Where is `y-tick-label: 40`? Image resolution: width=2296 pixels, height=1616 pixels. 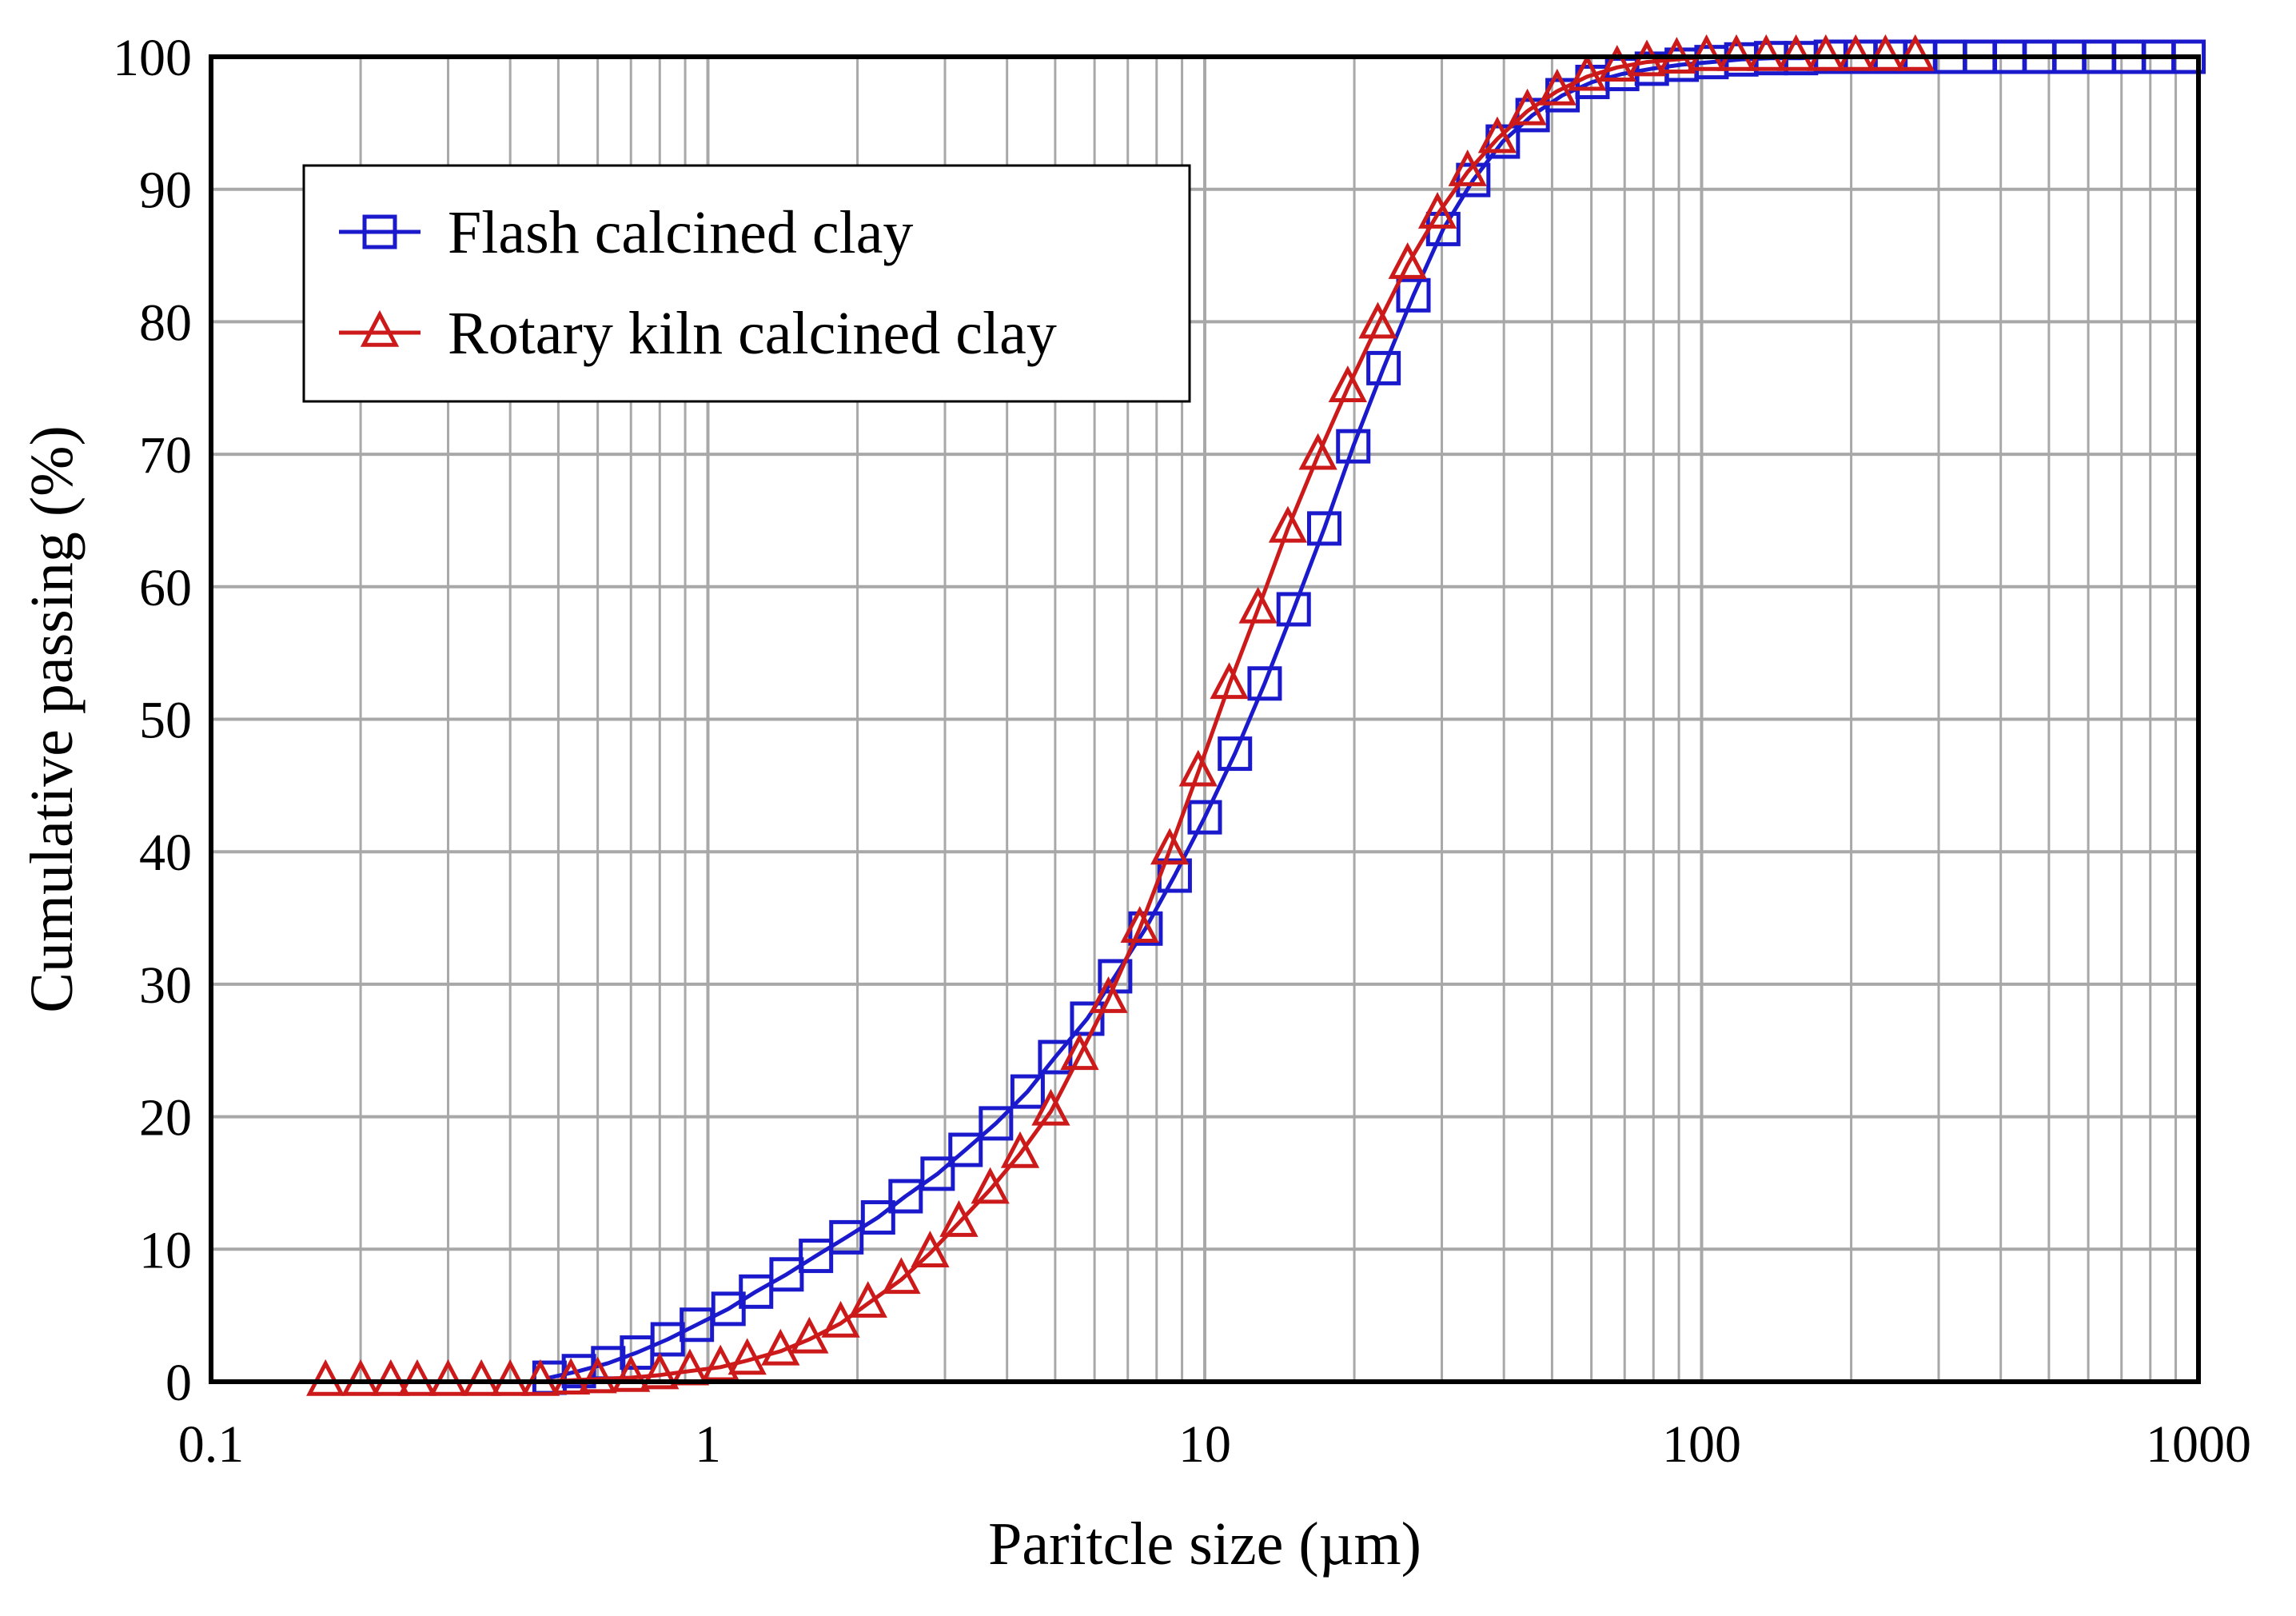
y-tick-label: 40 is located at coordinates (165, 853).